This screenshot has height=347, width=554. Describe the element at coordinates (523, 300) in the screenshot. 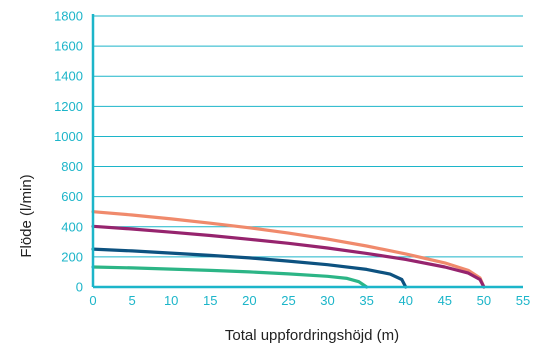

I see `x-tick-label: 55` at that location.